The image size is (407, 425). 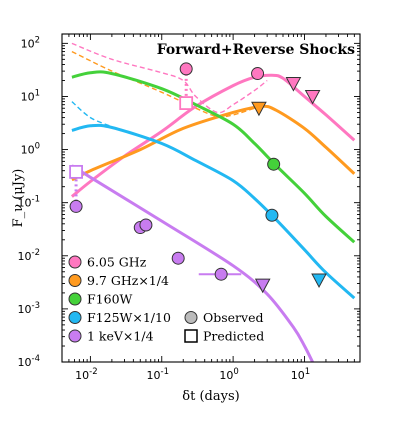 What do you see at coordinates (256, 50) in the screenshot?
I see `chart-title: Forward+Reverse Shocks` at bounding box center [256, 50].